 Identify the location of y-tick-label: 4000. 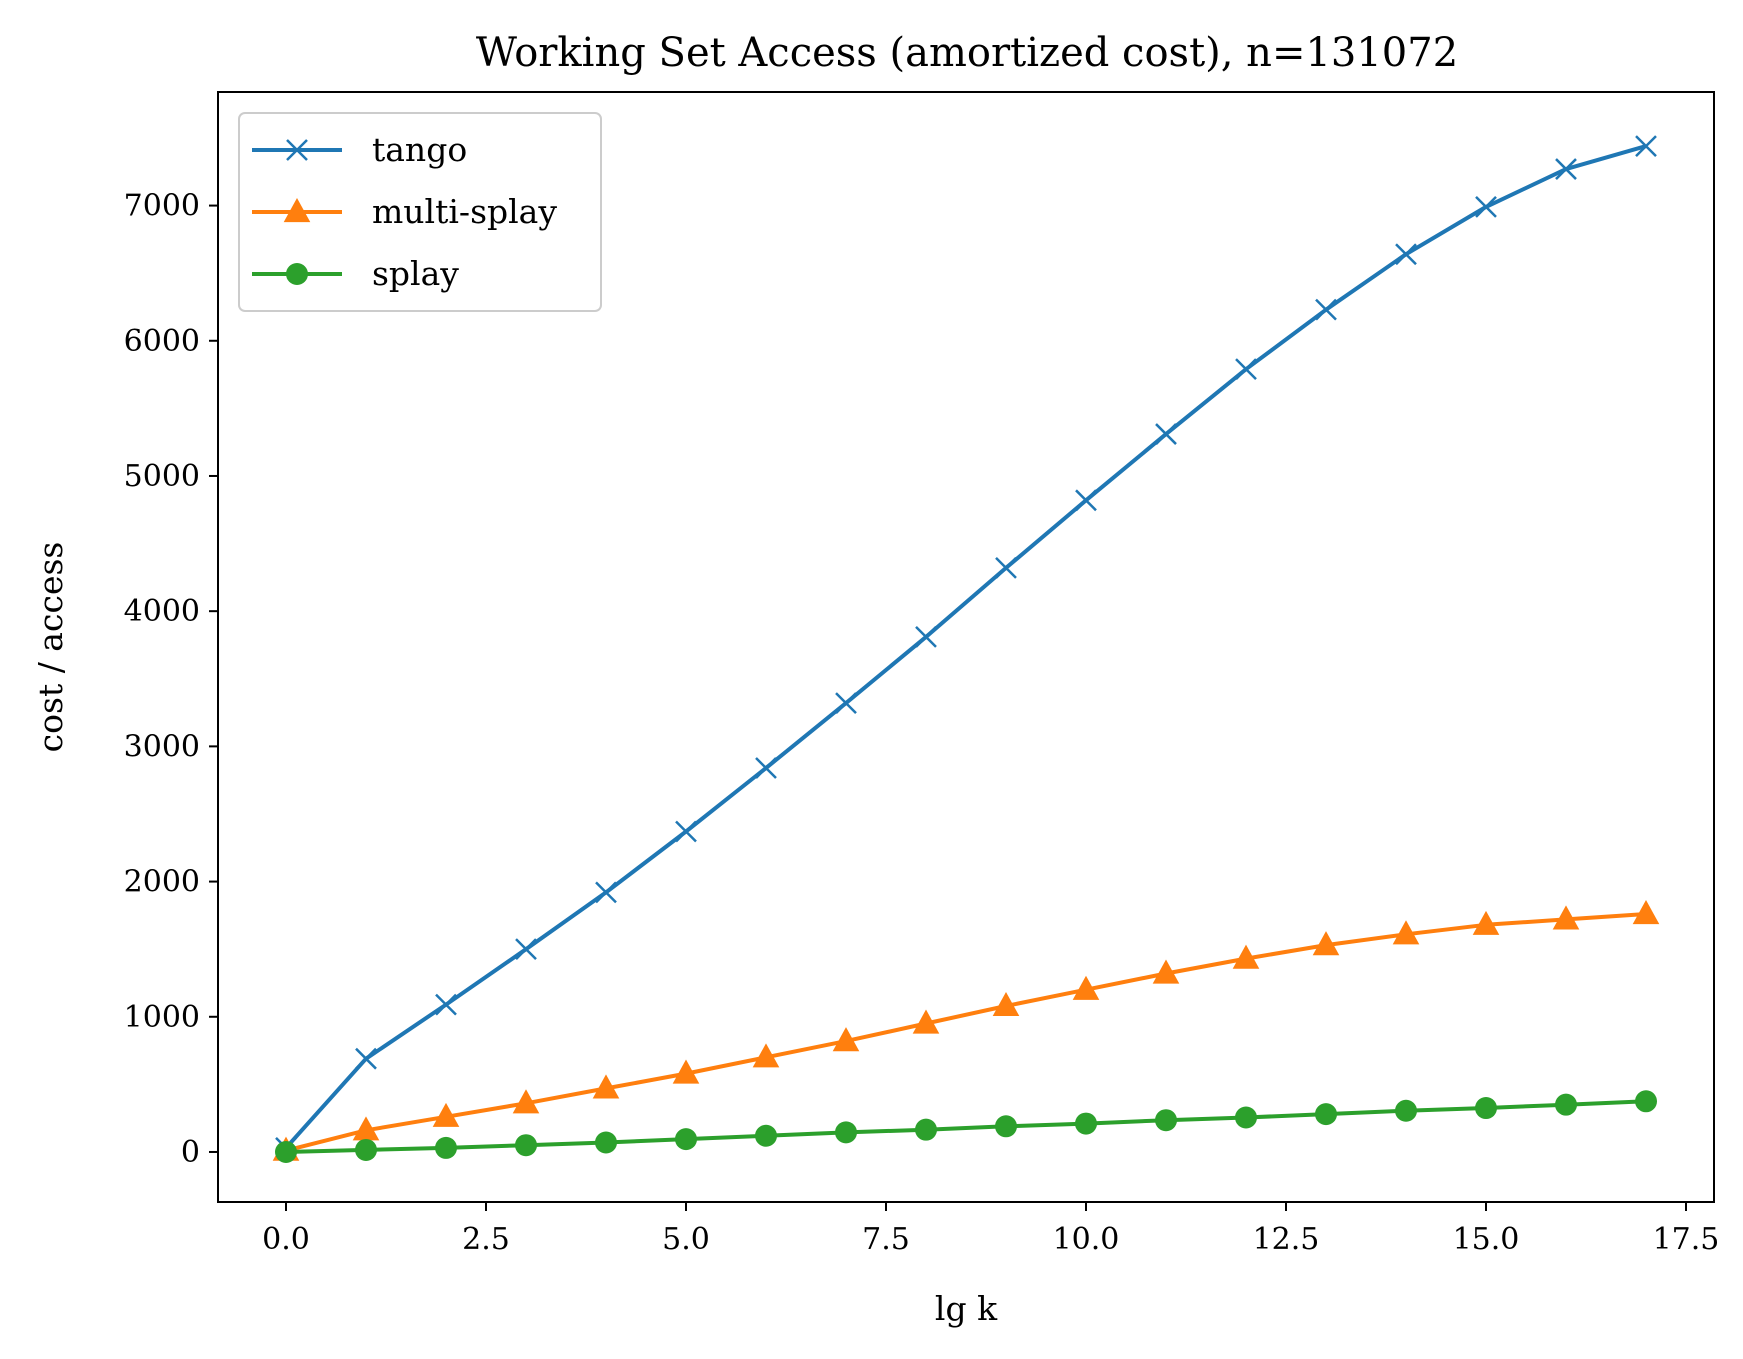
(162, 611).